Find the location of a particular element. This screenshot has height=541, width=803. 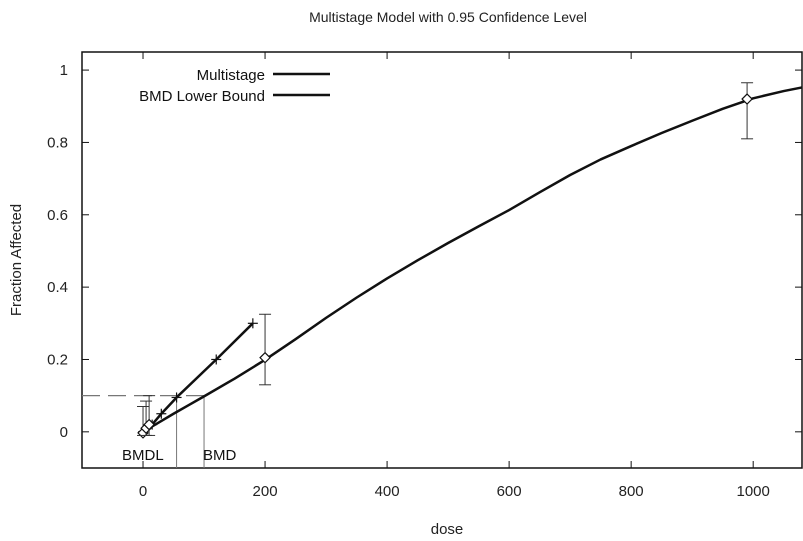

x-tick-label: 200 is located at coordinates (265, 491).